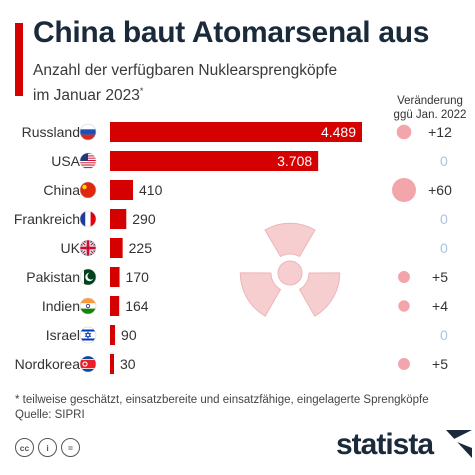 This screenshot has width=475, height=475. Describe the element at coordinates (47, 219) in the screenshot. I see `category-label: Frankreich` at that location.